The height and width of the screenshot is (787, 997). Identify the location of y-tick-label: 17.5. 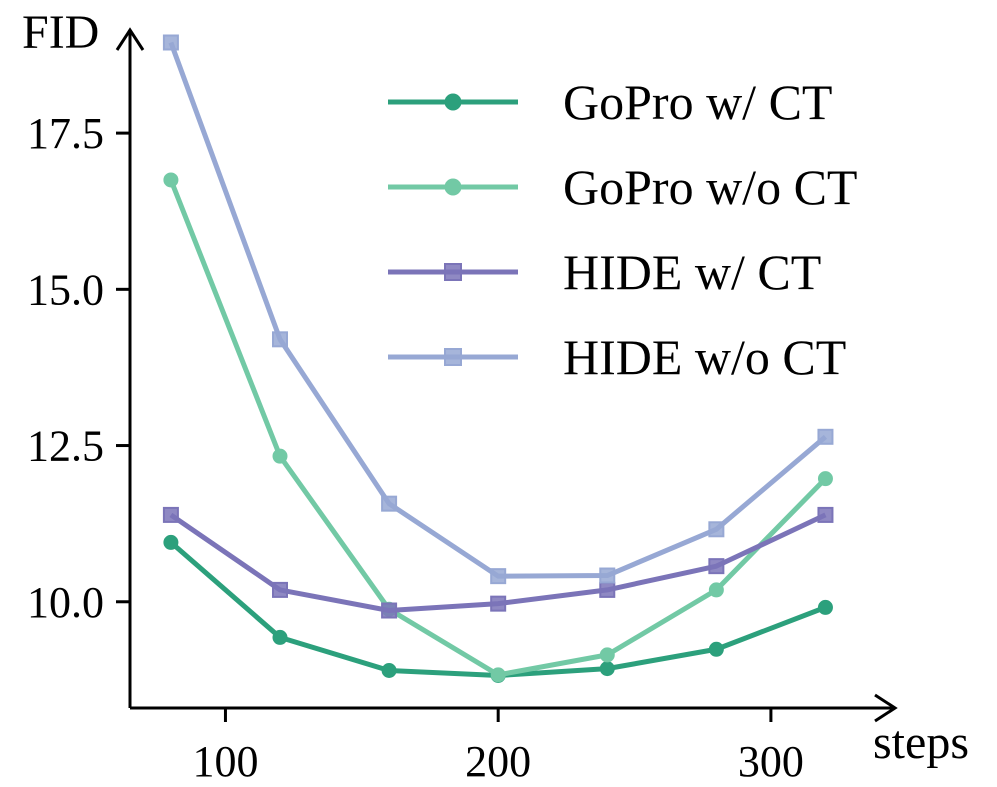
(65, 133).